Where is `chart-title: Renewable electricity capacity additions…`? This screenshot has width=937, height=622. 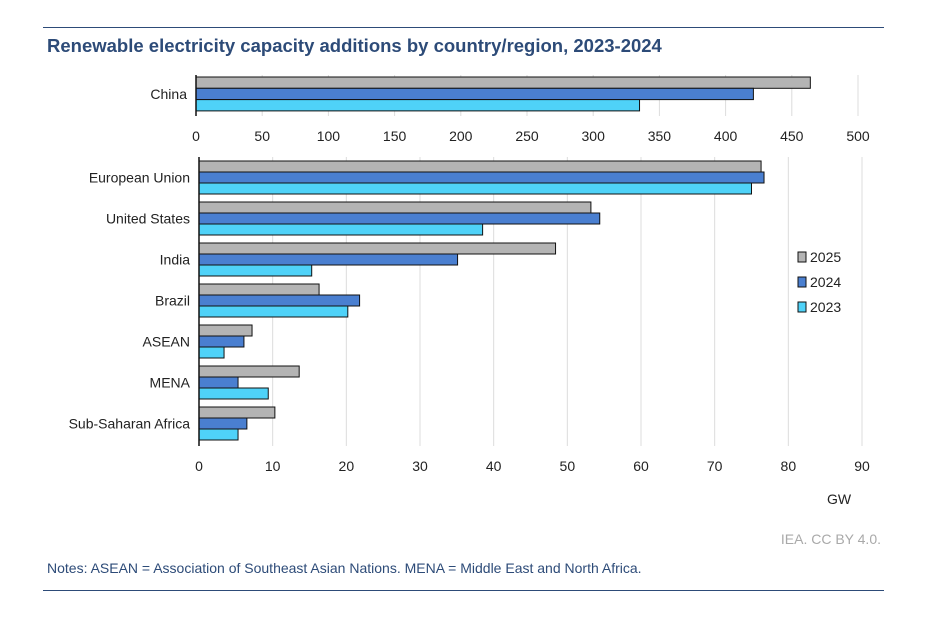
chart-title: Renewable electricity capacity additions… is located at coordinates (354, 45).